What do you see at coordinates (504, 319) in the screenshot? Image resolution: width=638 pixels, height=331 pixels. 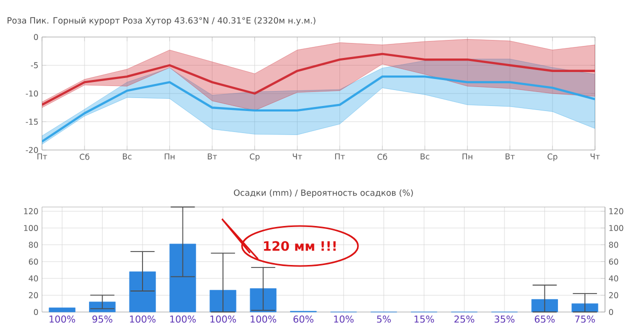 I see `x-tick-label: 35%` at bounding box center [504, 319].